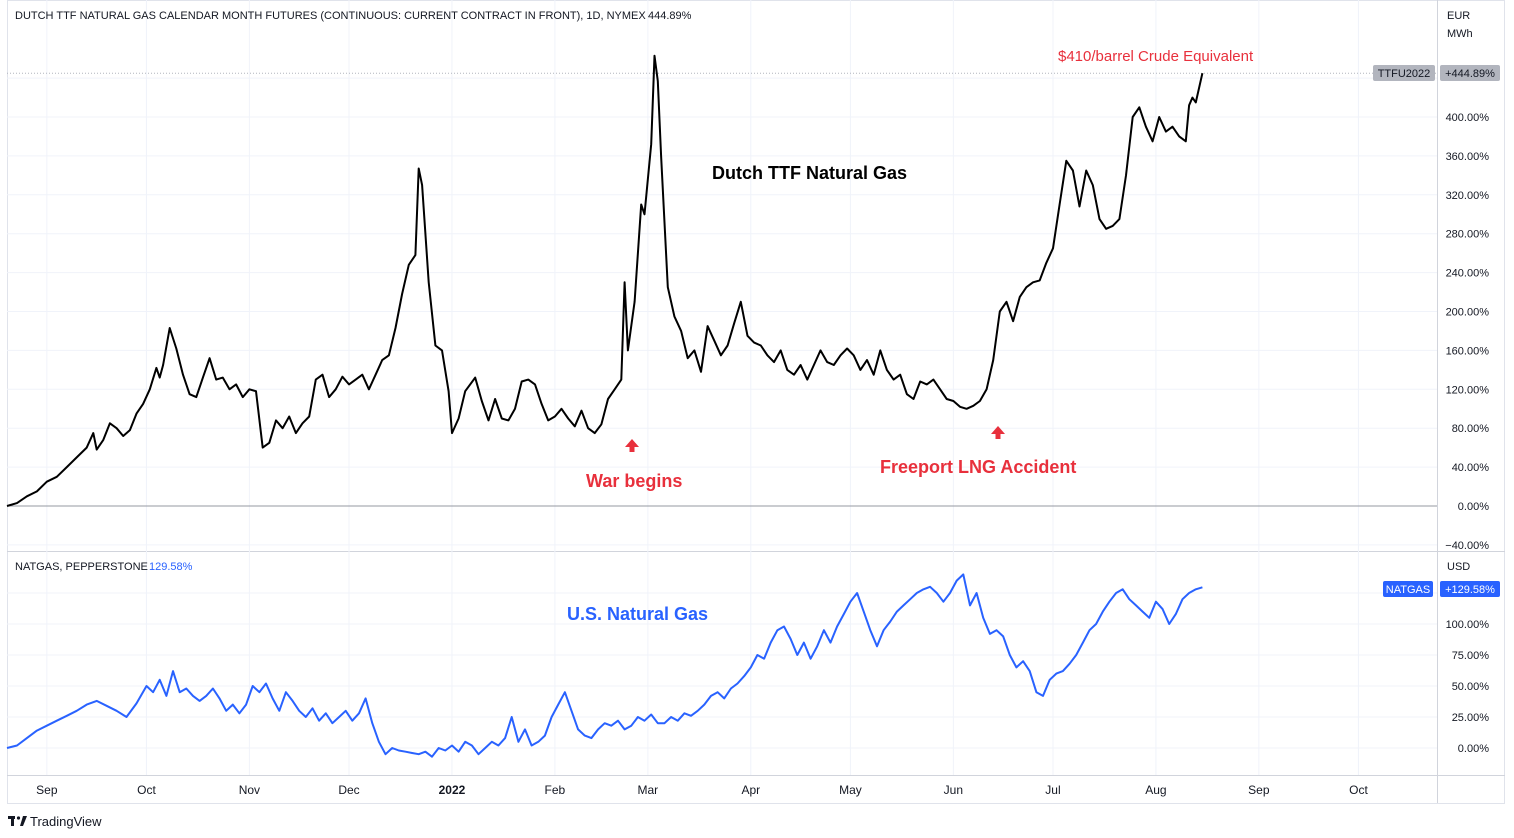 The width and height of the screenshot is (1514, 838). I want to click on natgas-title: U.S. Natural Gas, so click(637, 614).